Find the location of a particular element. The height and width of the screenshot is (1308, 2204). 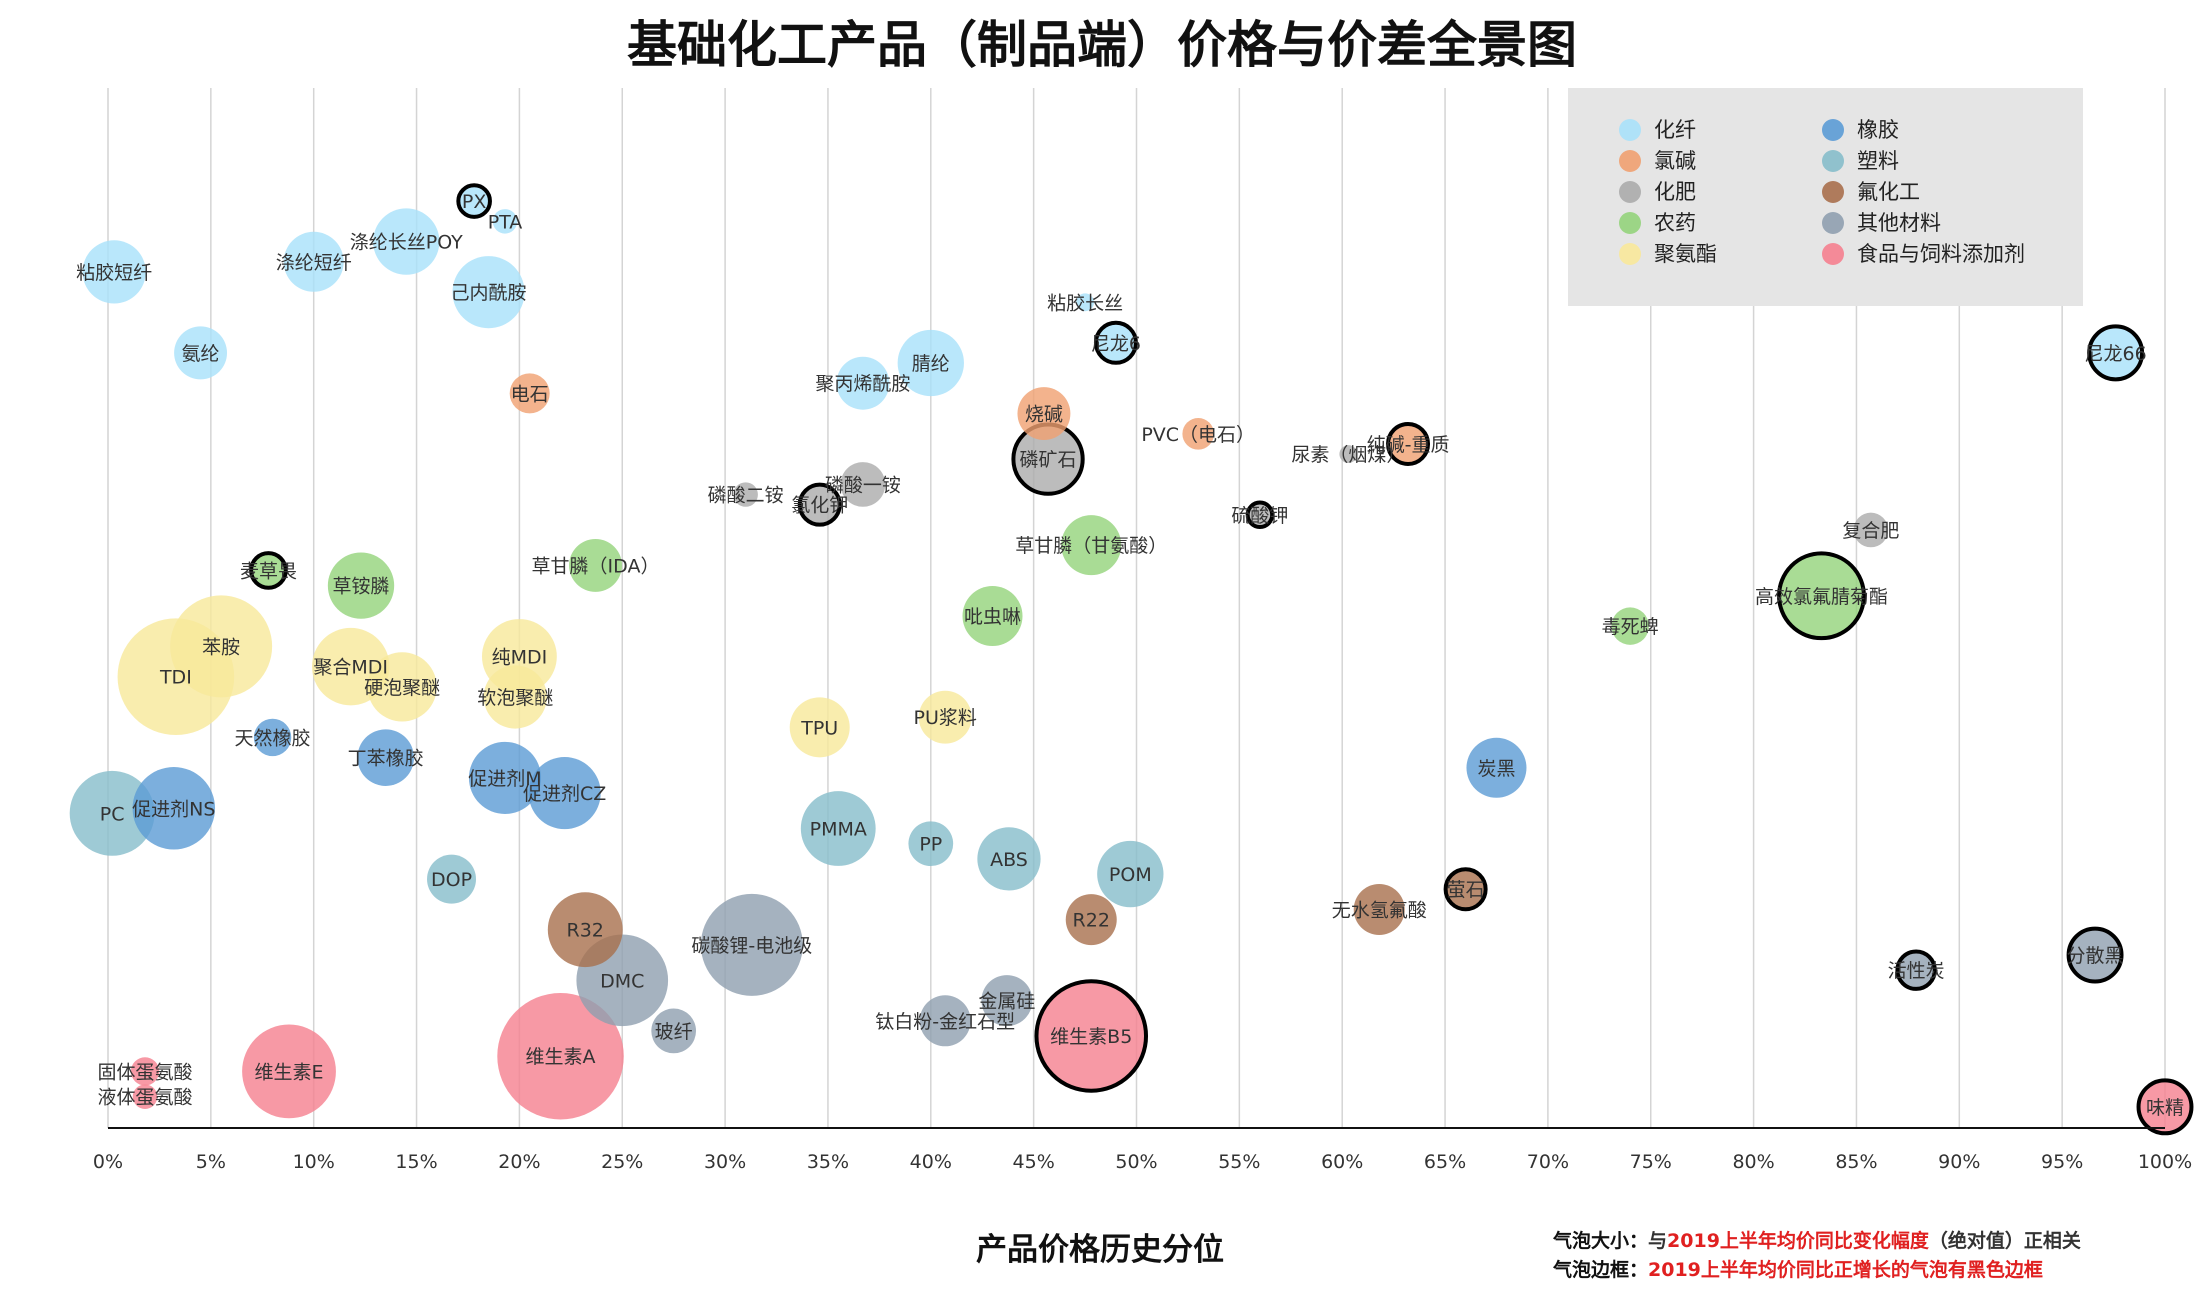

x-tick-label: 45% is located at coordinates (1034, 1162).